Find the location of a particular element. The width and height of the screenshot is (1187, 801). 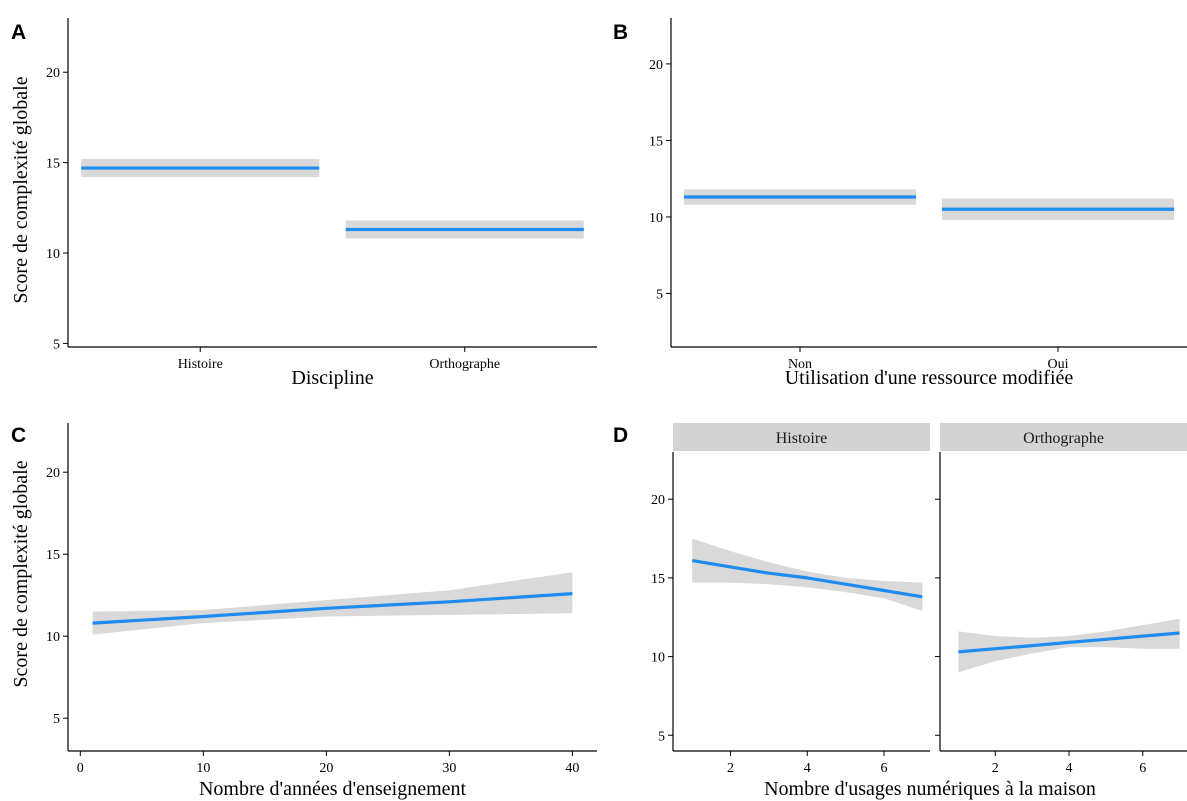

facet-strip-histoire is located at coordinates (801, 437).